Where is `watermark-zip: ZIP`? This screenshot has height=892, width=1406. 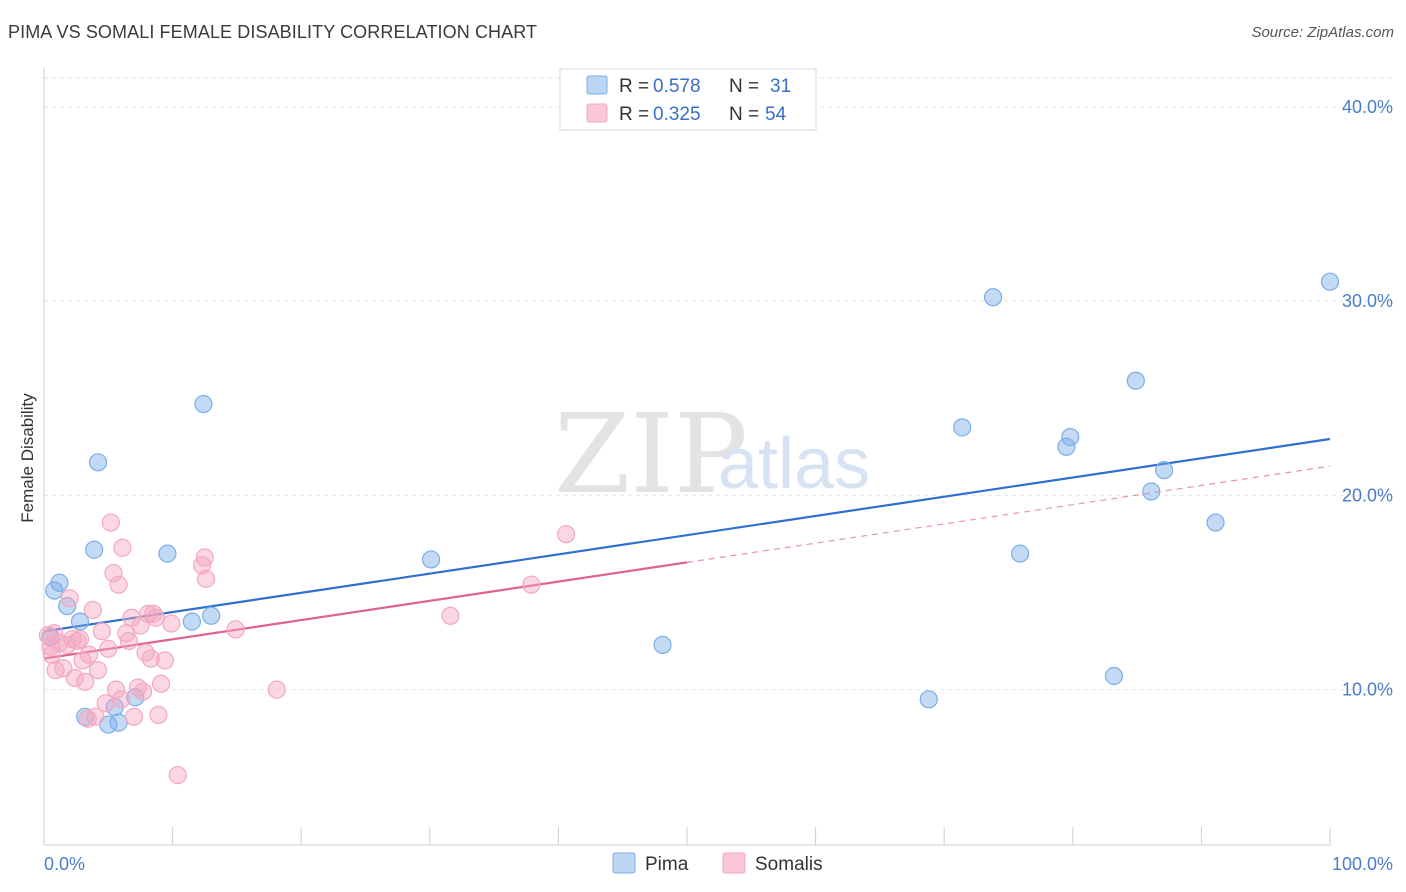 watermark-zip: ZIP is located at coordinates (651, 454).